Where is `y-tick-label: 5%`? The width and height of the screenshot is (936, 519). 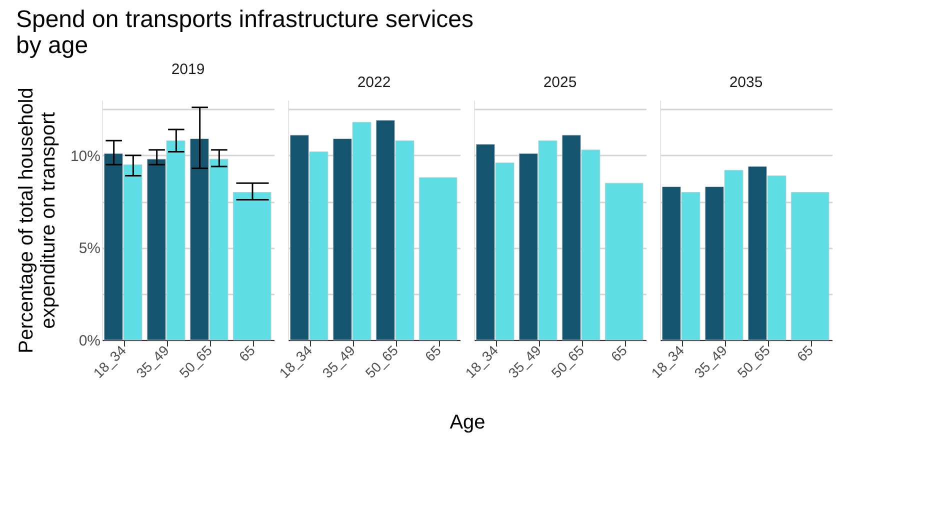
y-tick-label: 5% is located at coordinates (89, 249).